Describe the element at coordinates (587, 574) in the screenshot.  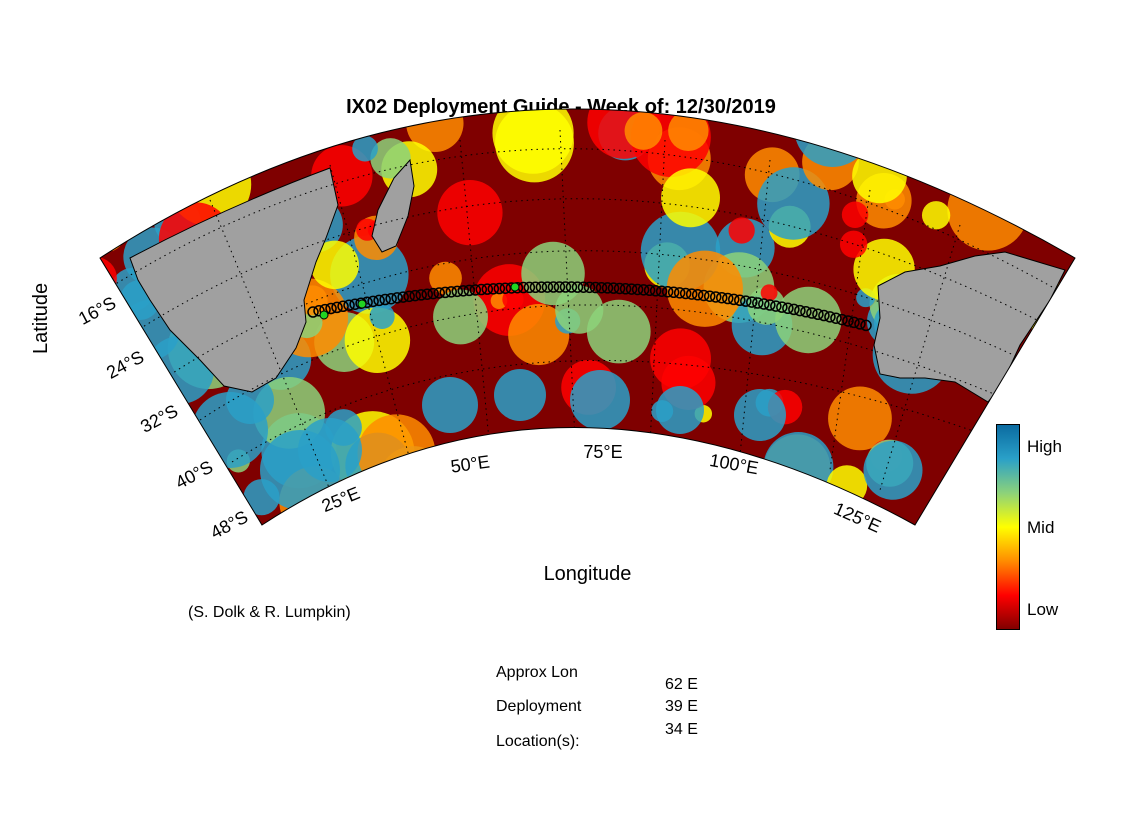
I see `x-axis-label: Longitude` at that location.